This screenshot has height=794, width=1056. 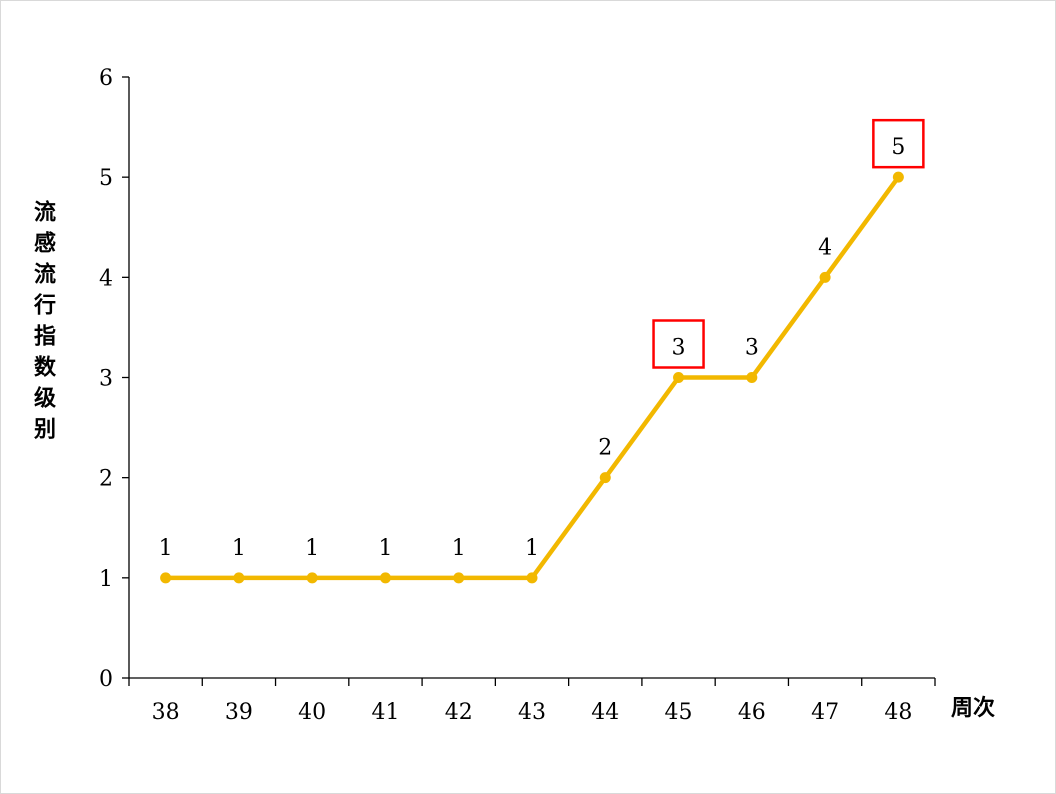 I want to click on x-tick-label: 46, so click(x=752, y=712).